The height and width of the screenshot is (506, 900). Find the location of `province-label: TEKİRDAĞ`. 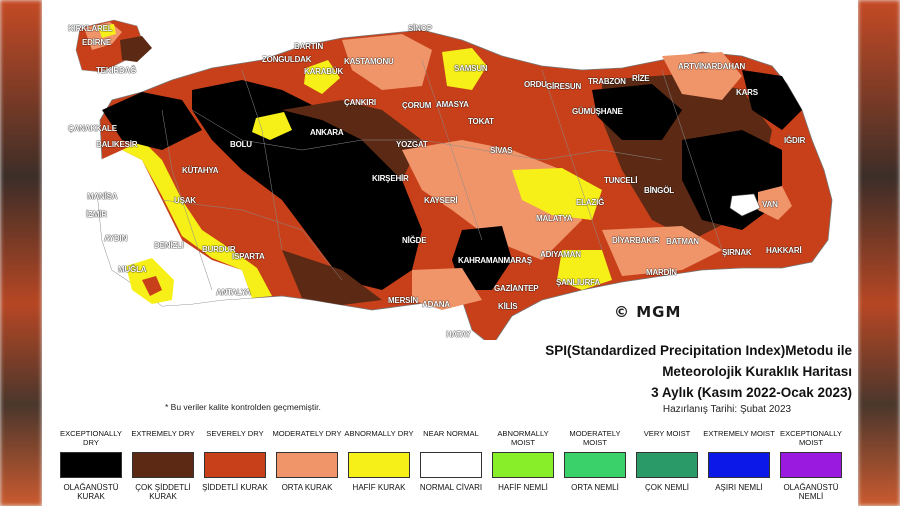

province-label: TEKİRDAĞ is located at coordinates (116, 70).